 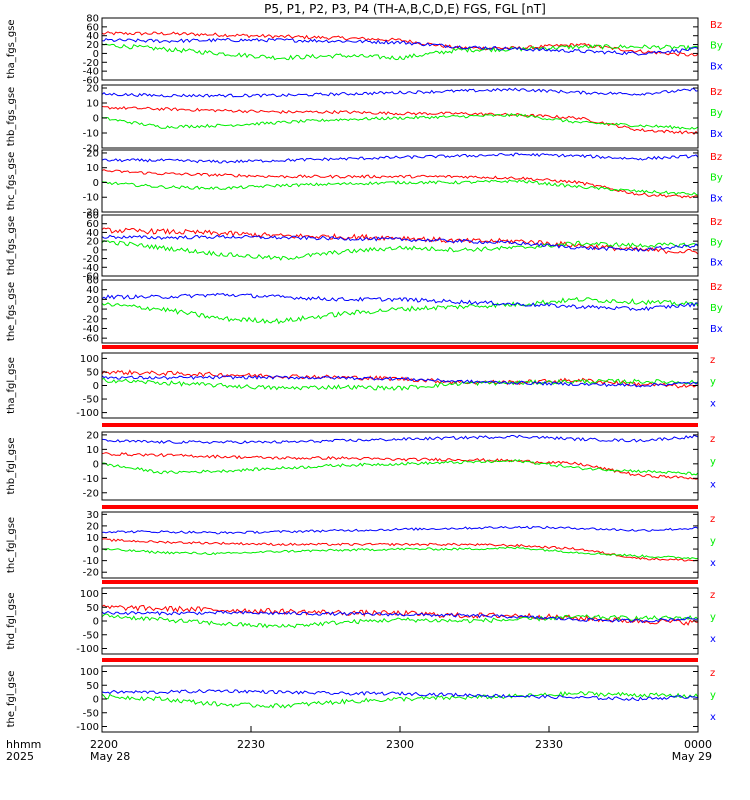 I want to click on time-axis-row-label-hhmm: hhmm, so click(x=23, y=744).